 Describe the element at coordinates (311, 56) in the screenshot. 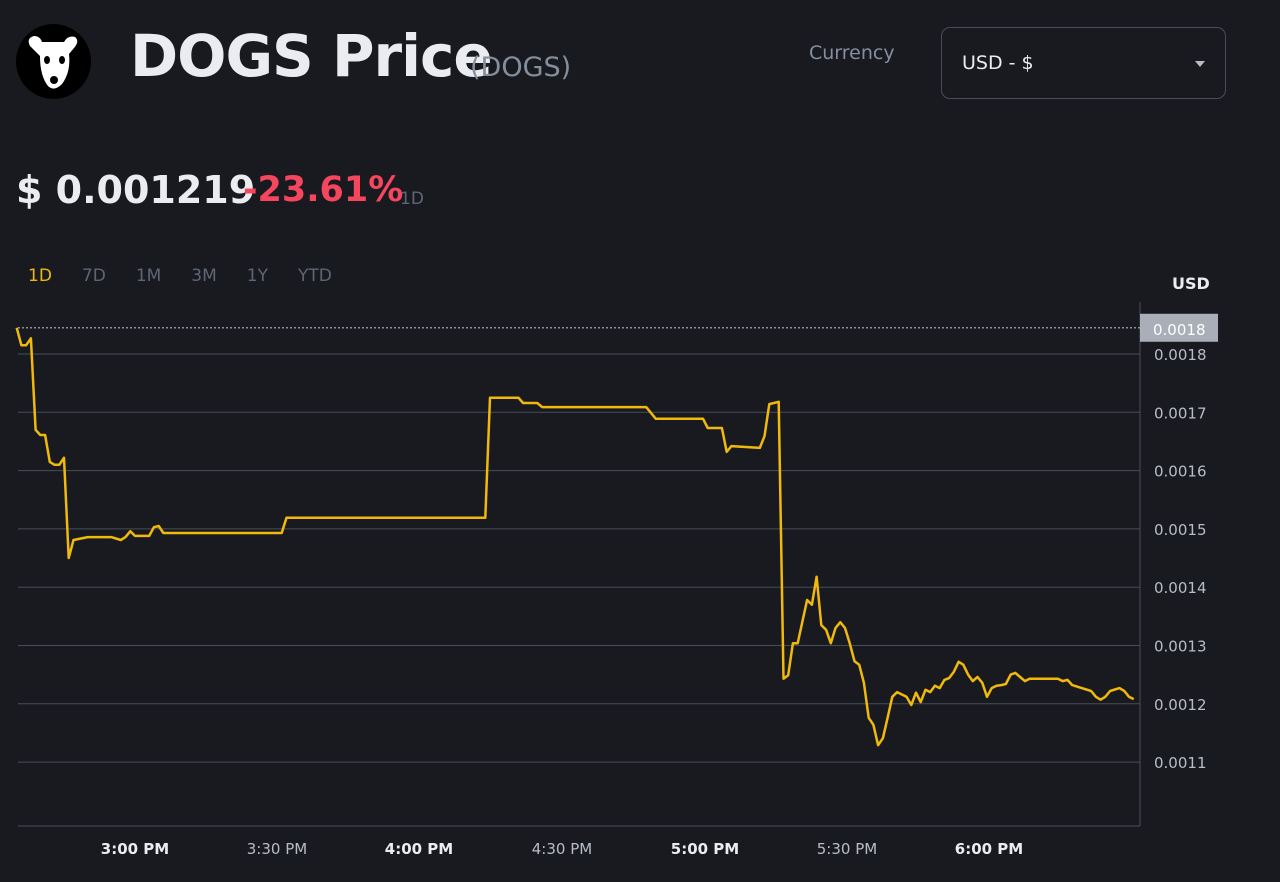

I see `page-title: DOGS Price` at that location.